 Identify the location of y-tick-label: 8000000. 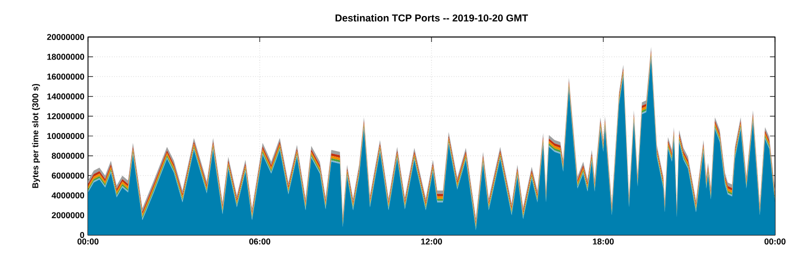
(68, 155).